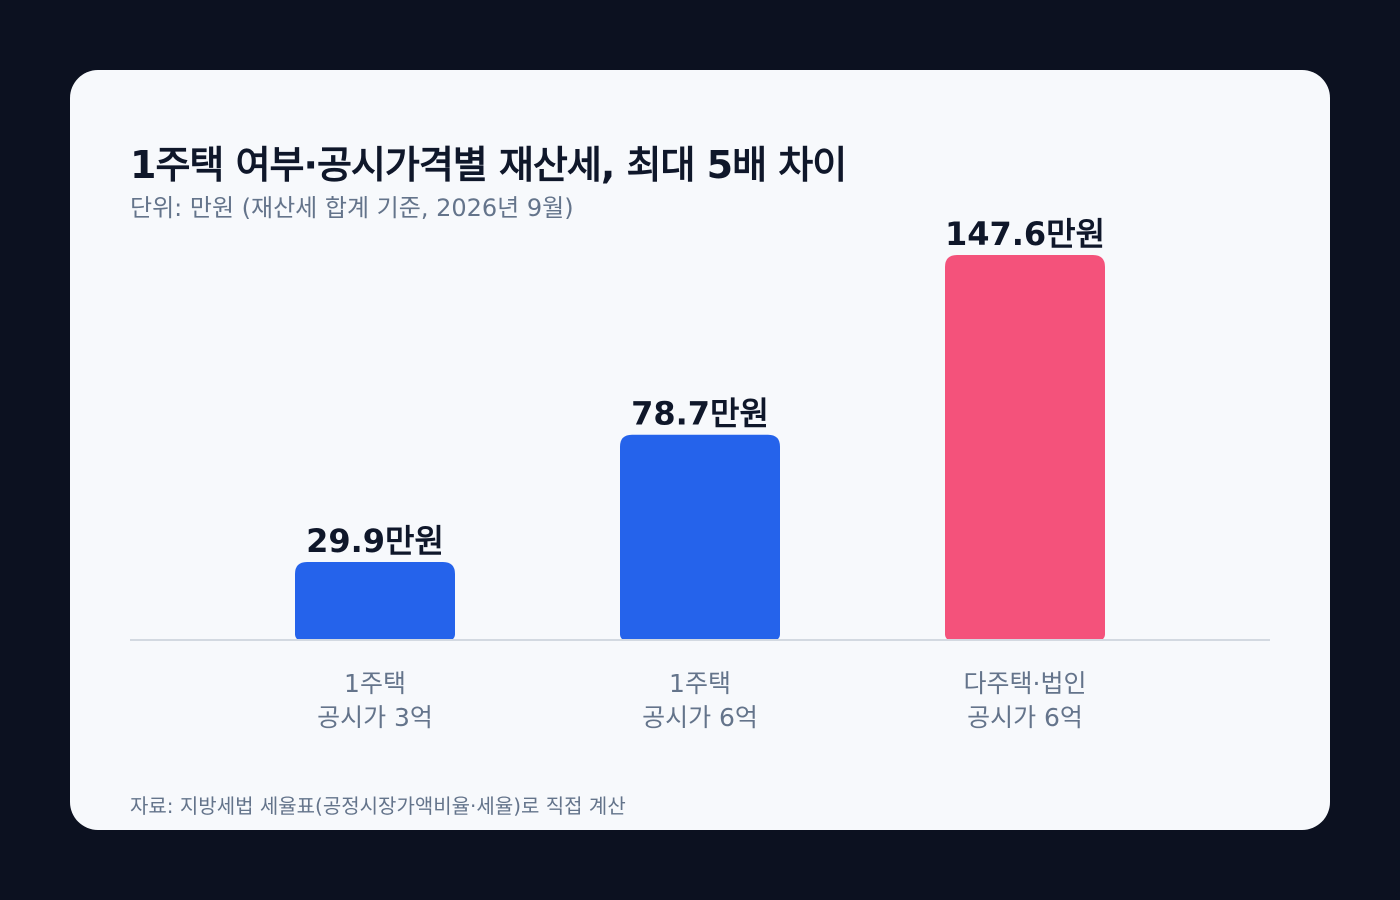  Describe the element at coordinates (700, 717) in the screenshot. I see `category-label-2-line-2: 공시가 6억` at that location.